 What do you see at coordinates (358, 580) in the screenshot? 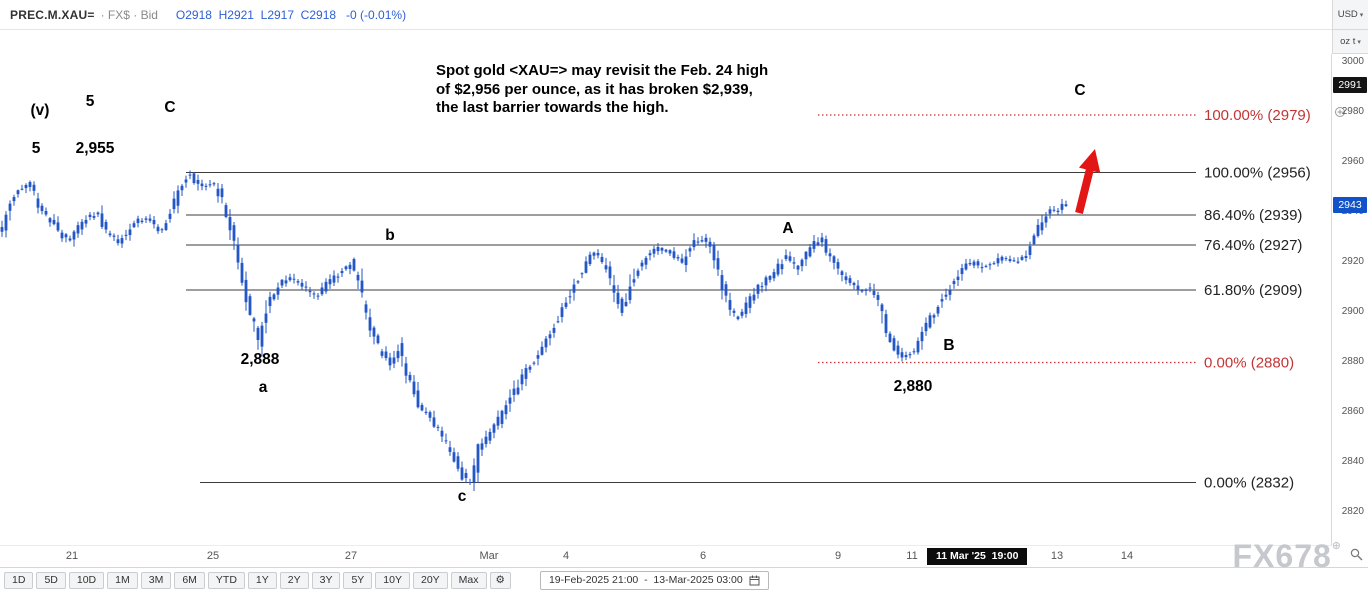
I see `range-button-5y: 5Y` at bounding box center [358, 580].